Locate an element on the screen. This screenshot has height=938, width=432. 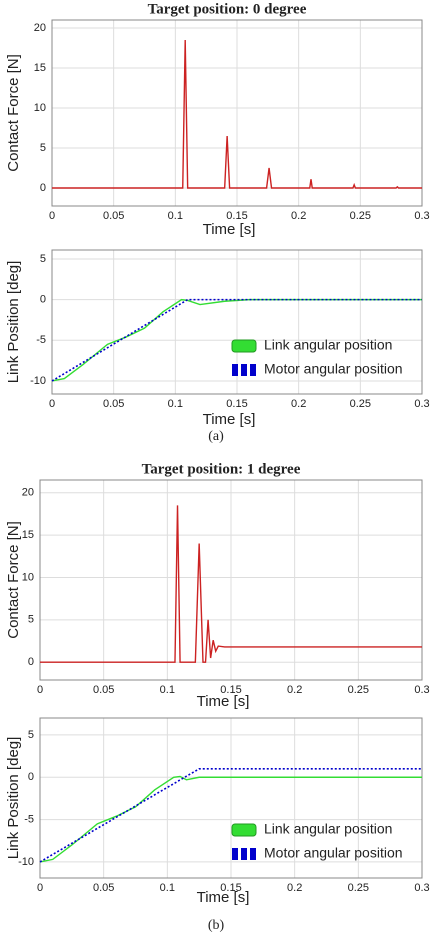
chart-title: Target position: 1 degree is located at coordinates (221, 469).